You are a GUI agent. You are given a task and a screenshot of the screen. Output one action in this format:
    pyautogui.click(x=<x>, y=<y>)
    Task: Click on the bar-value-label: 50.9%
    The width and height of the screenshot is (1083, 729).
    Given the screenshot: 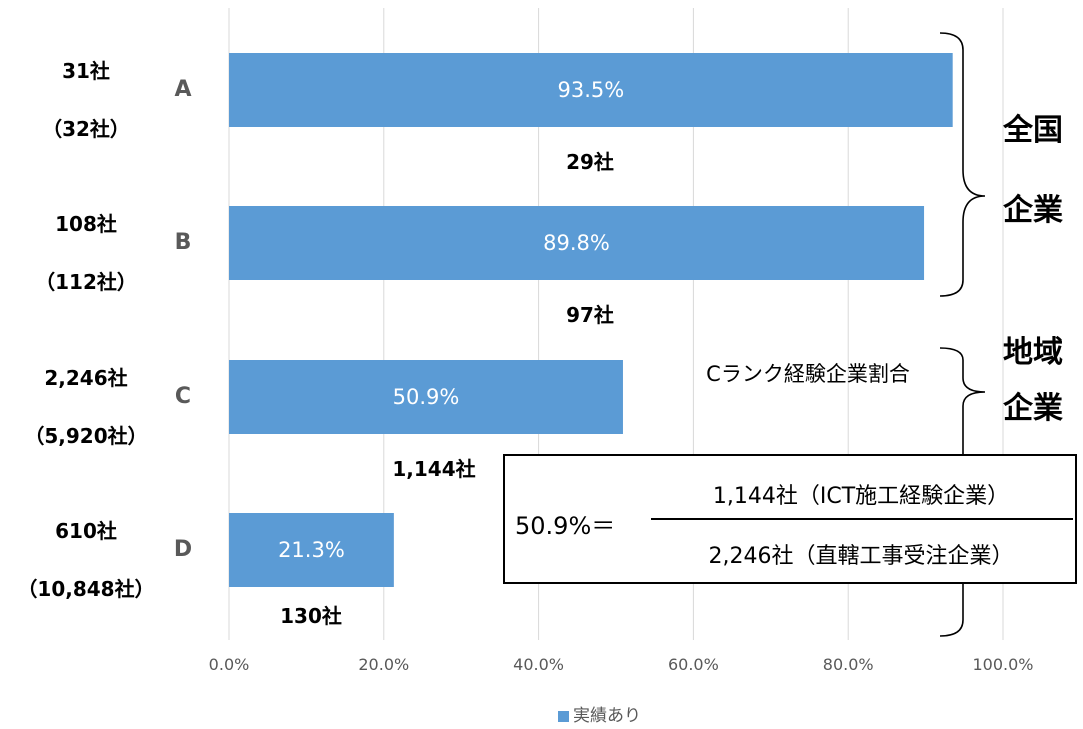 What is the action you would take?
    pyautogui.click(x=426, y=397)
    